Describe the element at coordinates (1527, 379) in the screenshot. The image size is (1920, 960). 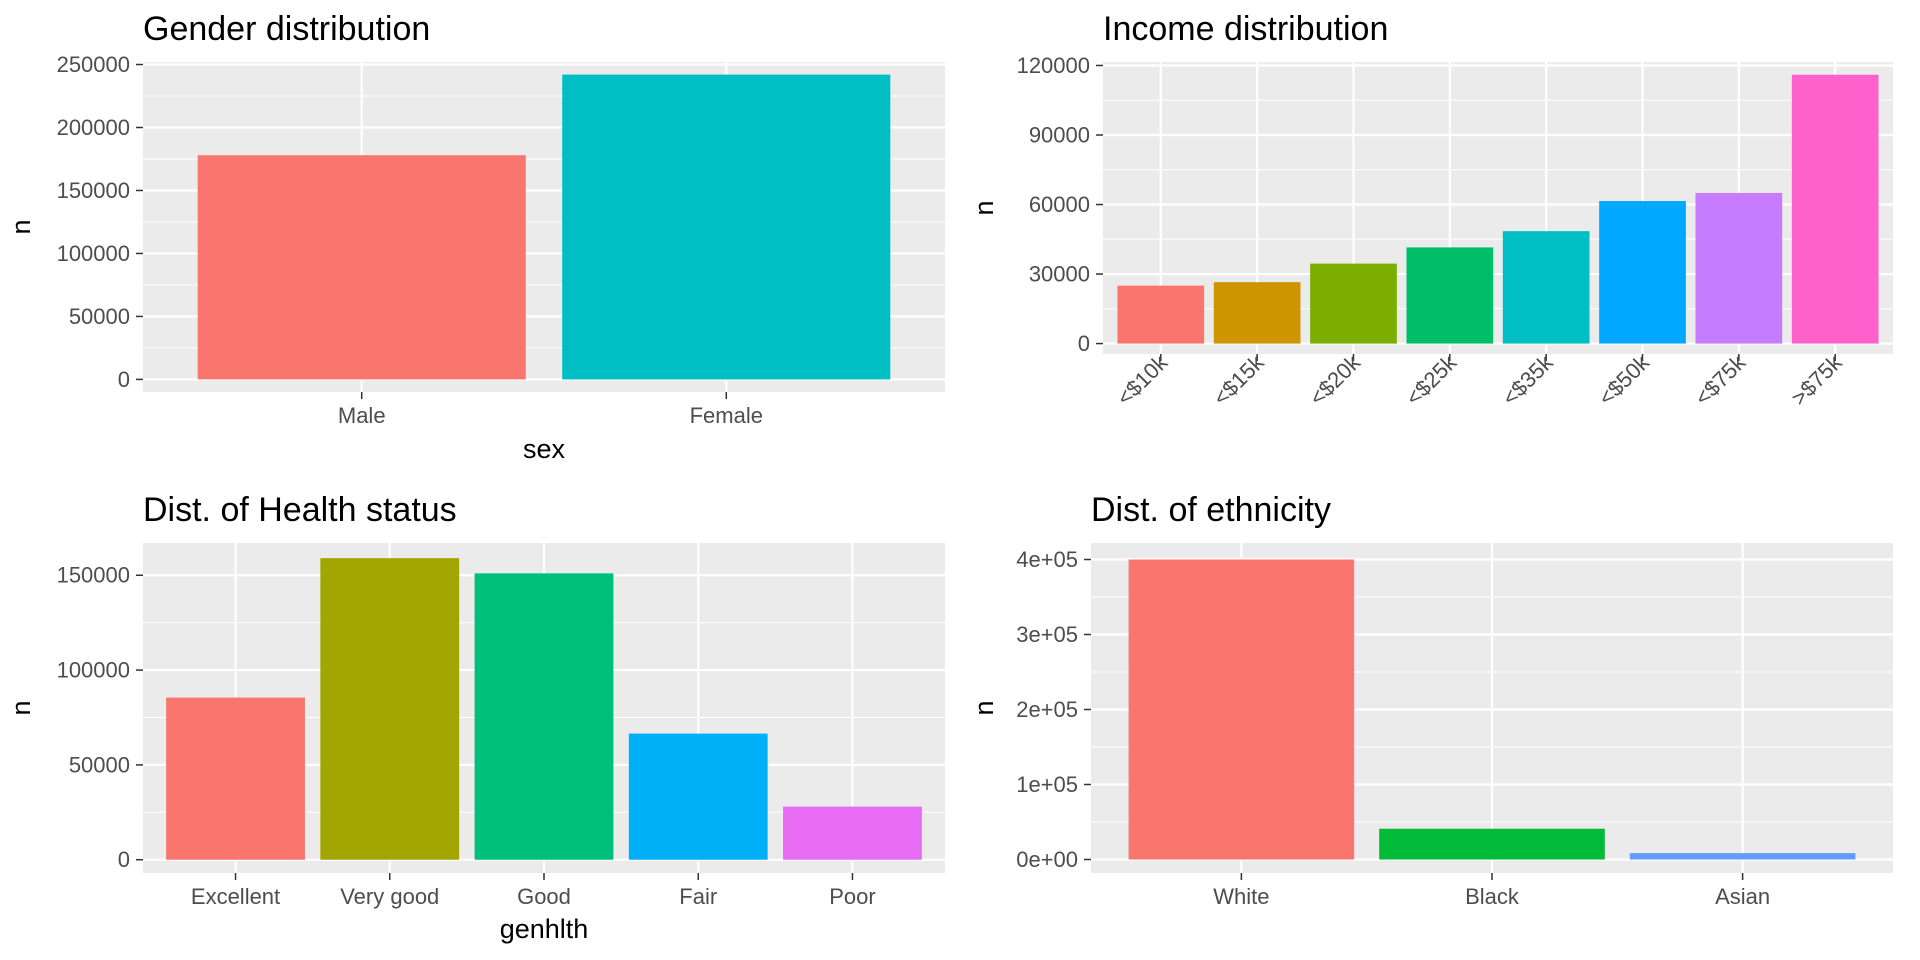
I see `x-tick-label: <$35k` at that location.